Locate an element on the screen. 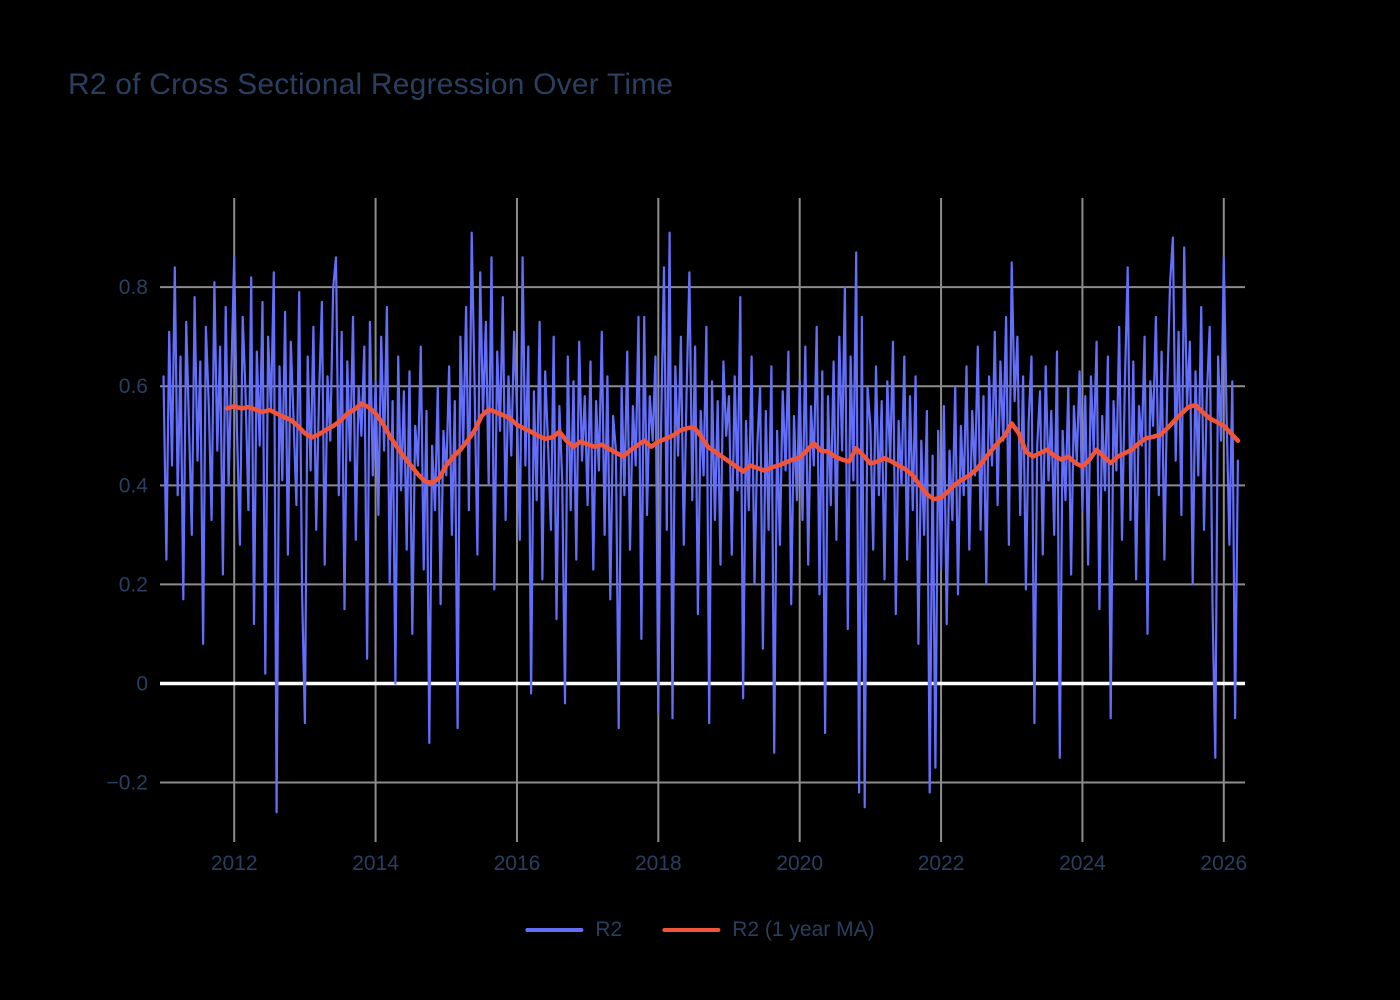 The image size is (1400, 1000). x-tick-label: 2014 is located at coordinates (375, 863).